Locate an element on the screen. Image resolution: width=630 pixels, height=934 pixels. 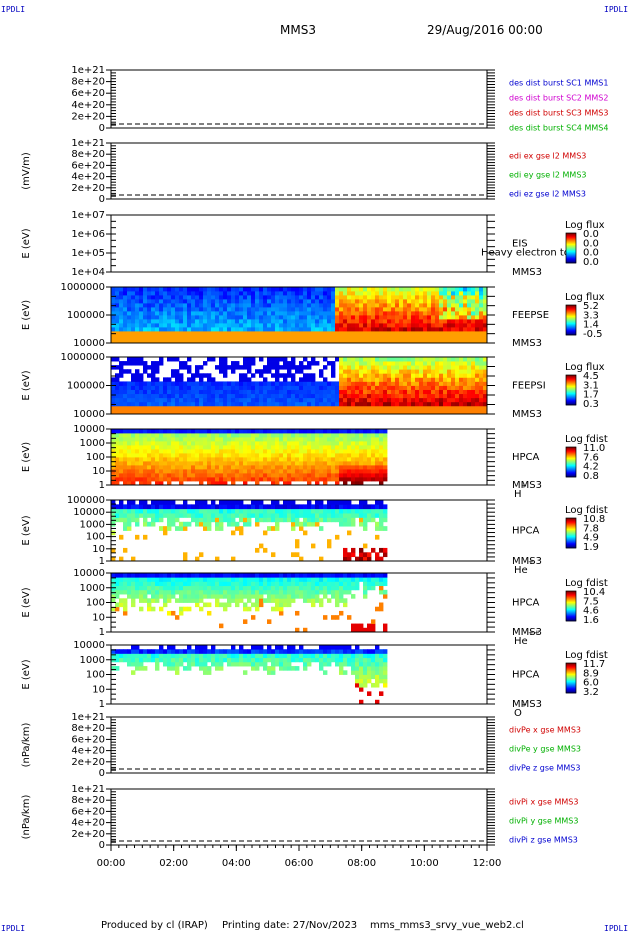
spectrogram-feepsi is located at coordinates (299, 386).